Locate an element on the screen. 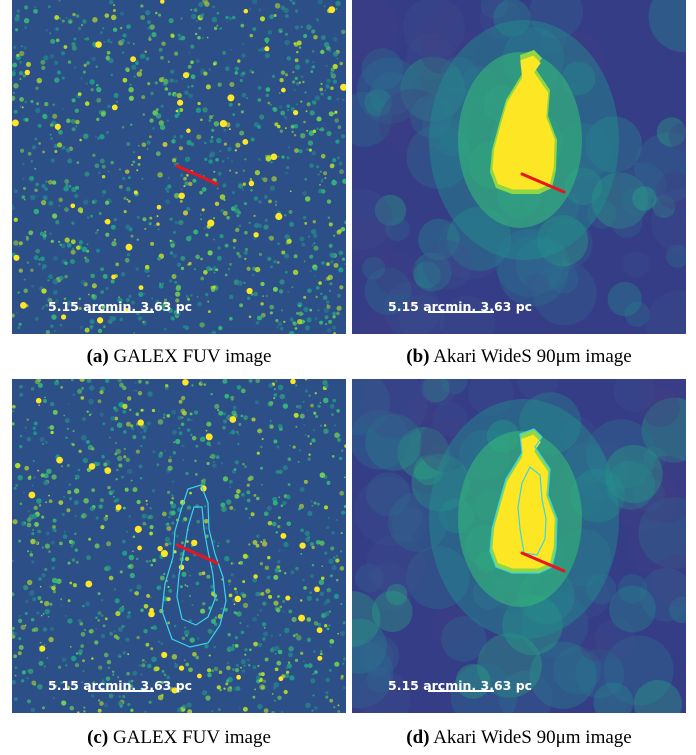  caption-d: (d) Akari WideS 90μm image is located at coordinates (519, 738).